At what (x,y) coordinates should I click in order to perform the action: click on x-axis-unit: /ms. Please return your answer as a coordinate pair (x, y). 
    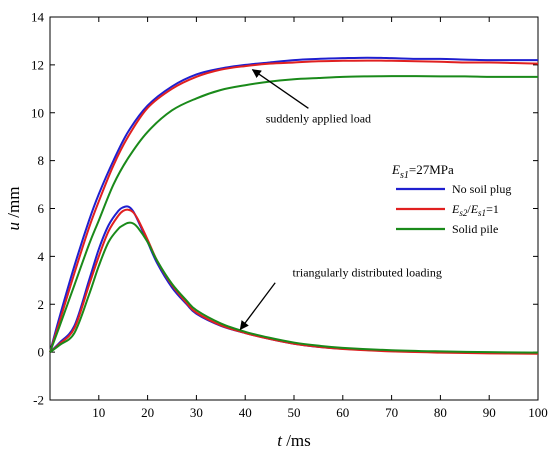
    Looking at the image, I should click on (296, 440).